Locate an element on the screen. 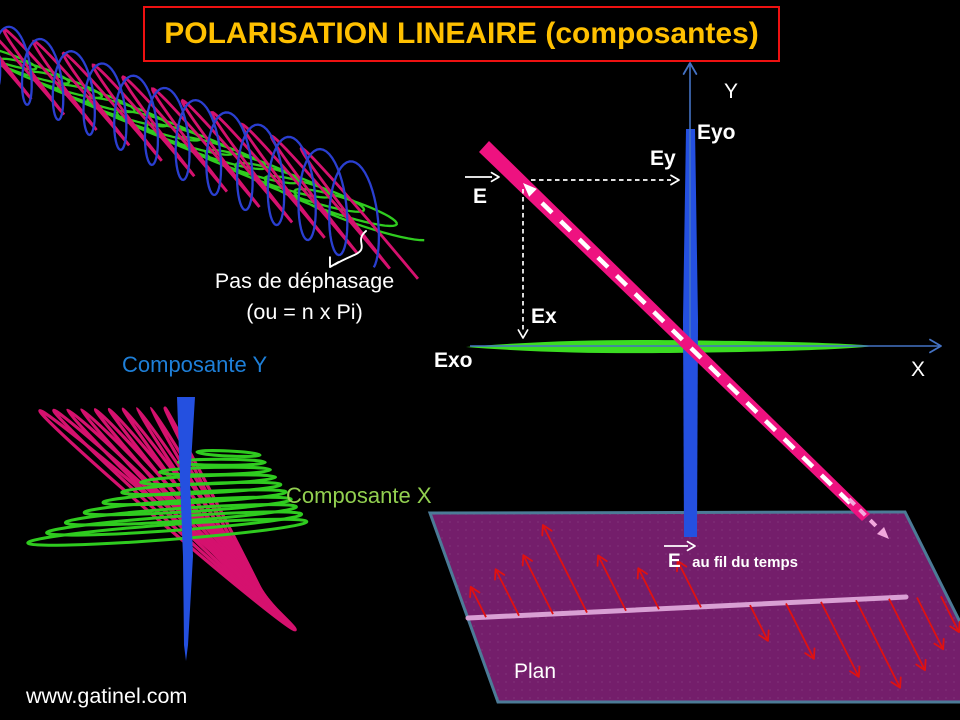  ex-label: Ex is located at coordinates (544, 316).